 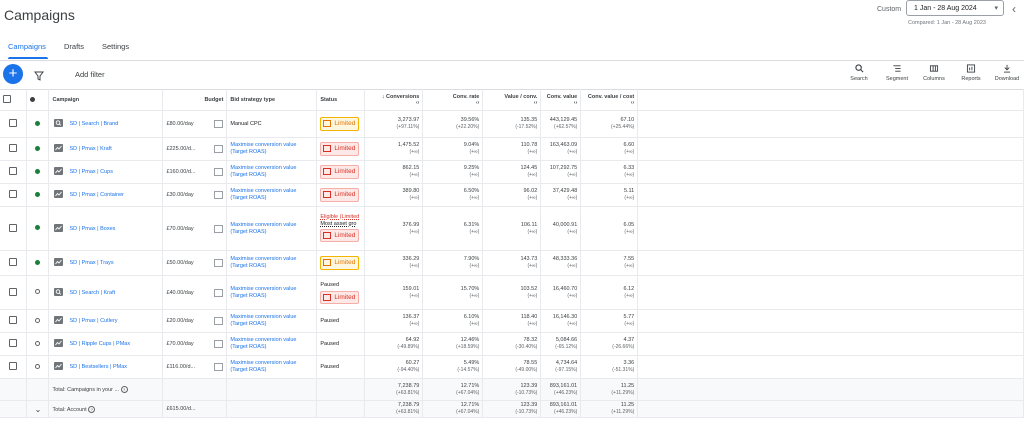 What do you see at coordinates (341, 100) in the screenshot?
I see `col-status: Status` at bounding box center [341, 100].